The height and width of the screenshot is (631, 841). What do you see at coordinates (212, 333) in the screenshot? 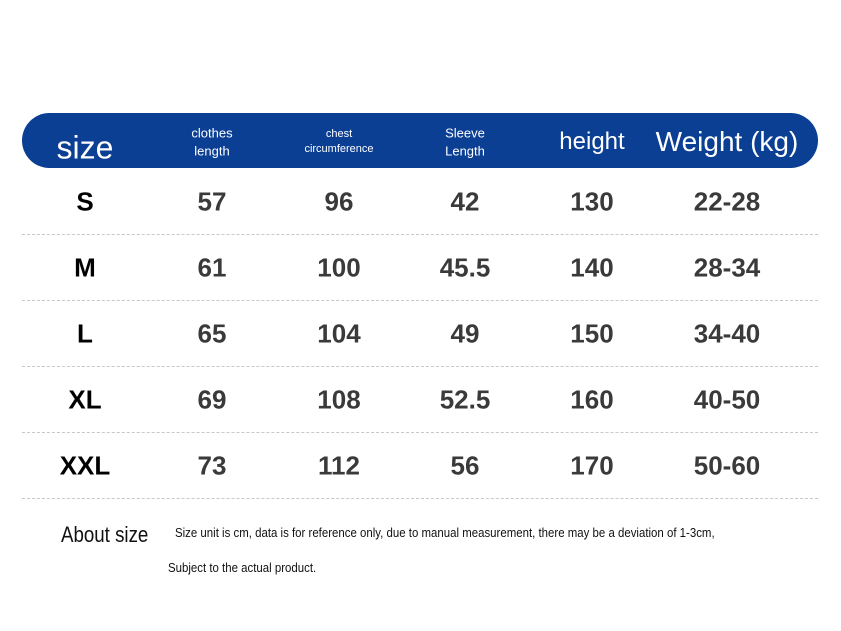
I see `table-cell: 65` at bounding box center [212, 333].